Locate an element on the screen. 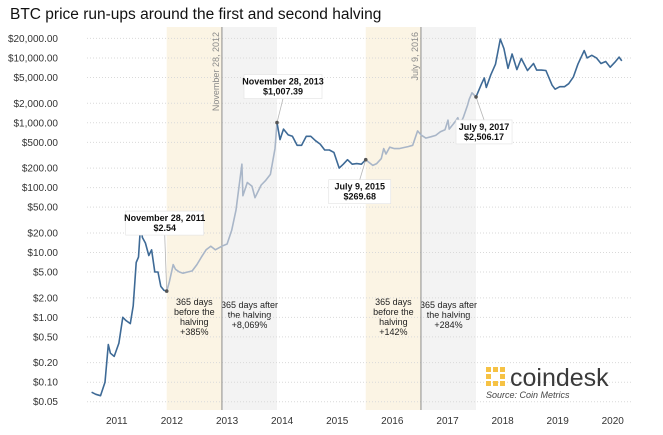 The image size is (663, 435). y-tick-label: $10,000.00 is located at coordinates (33, 58).